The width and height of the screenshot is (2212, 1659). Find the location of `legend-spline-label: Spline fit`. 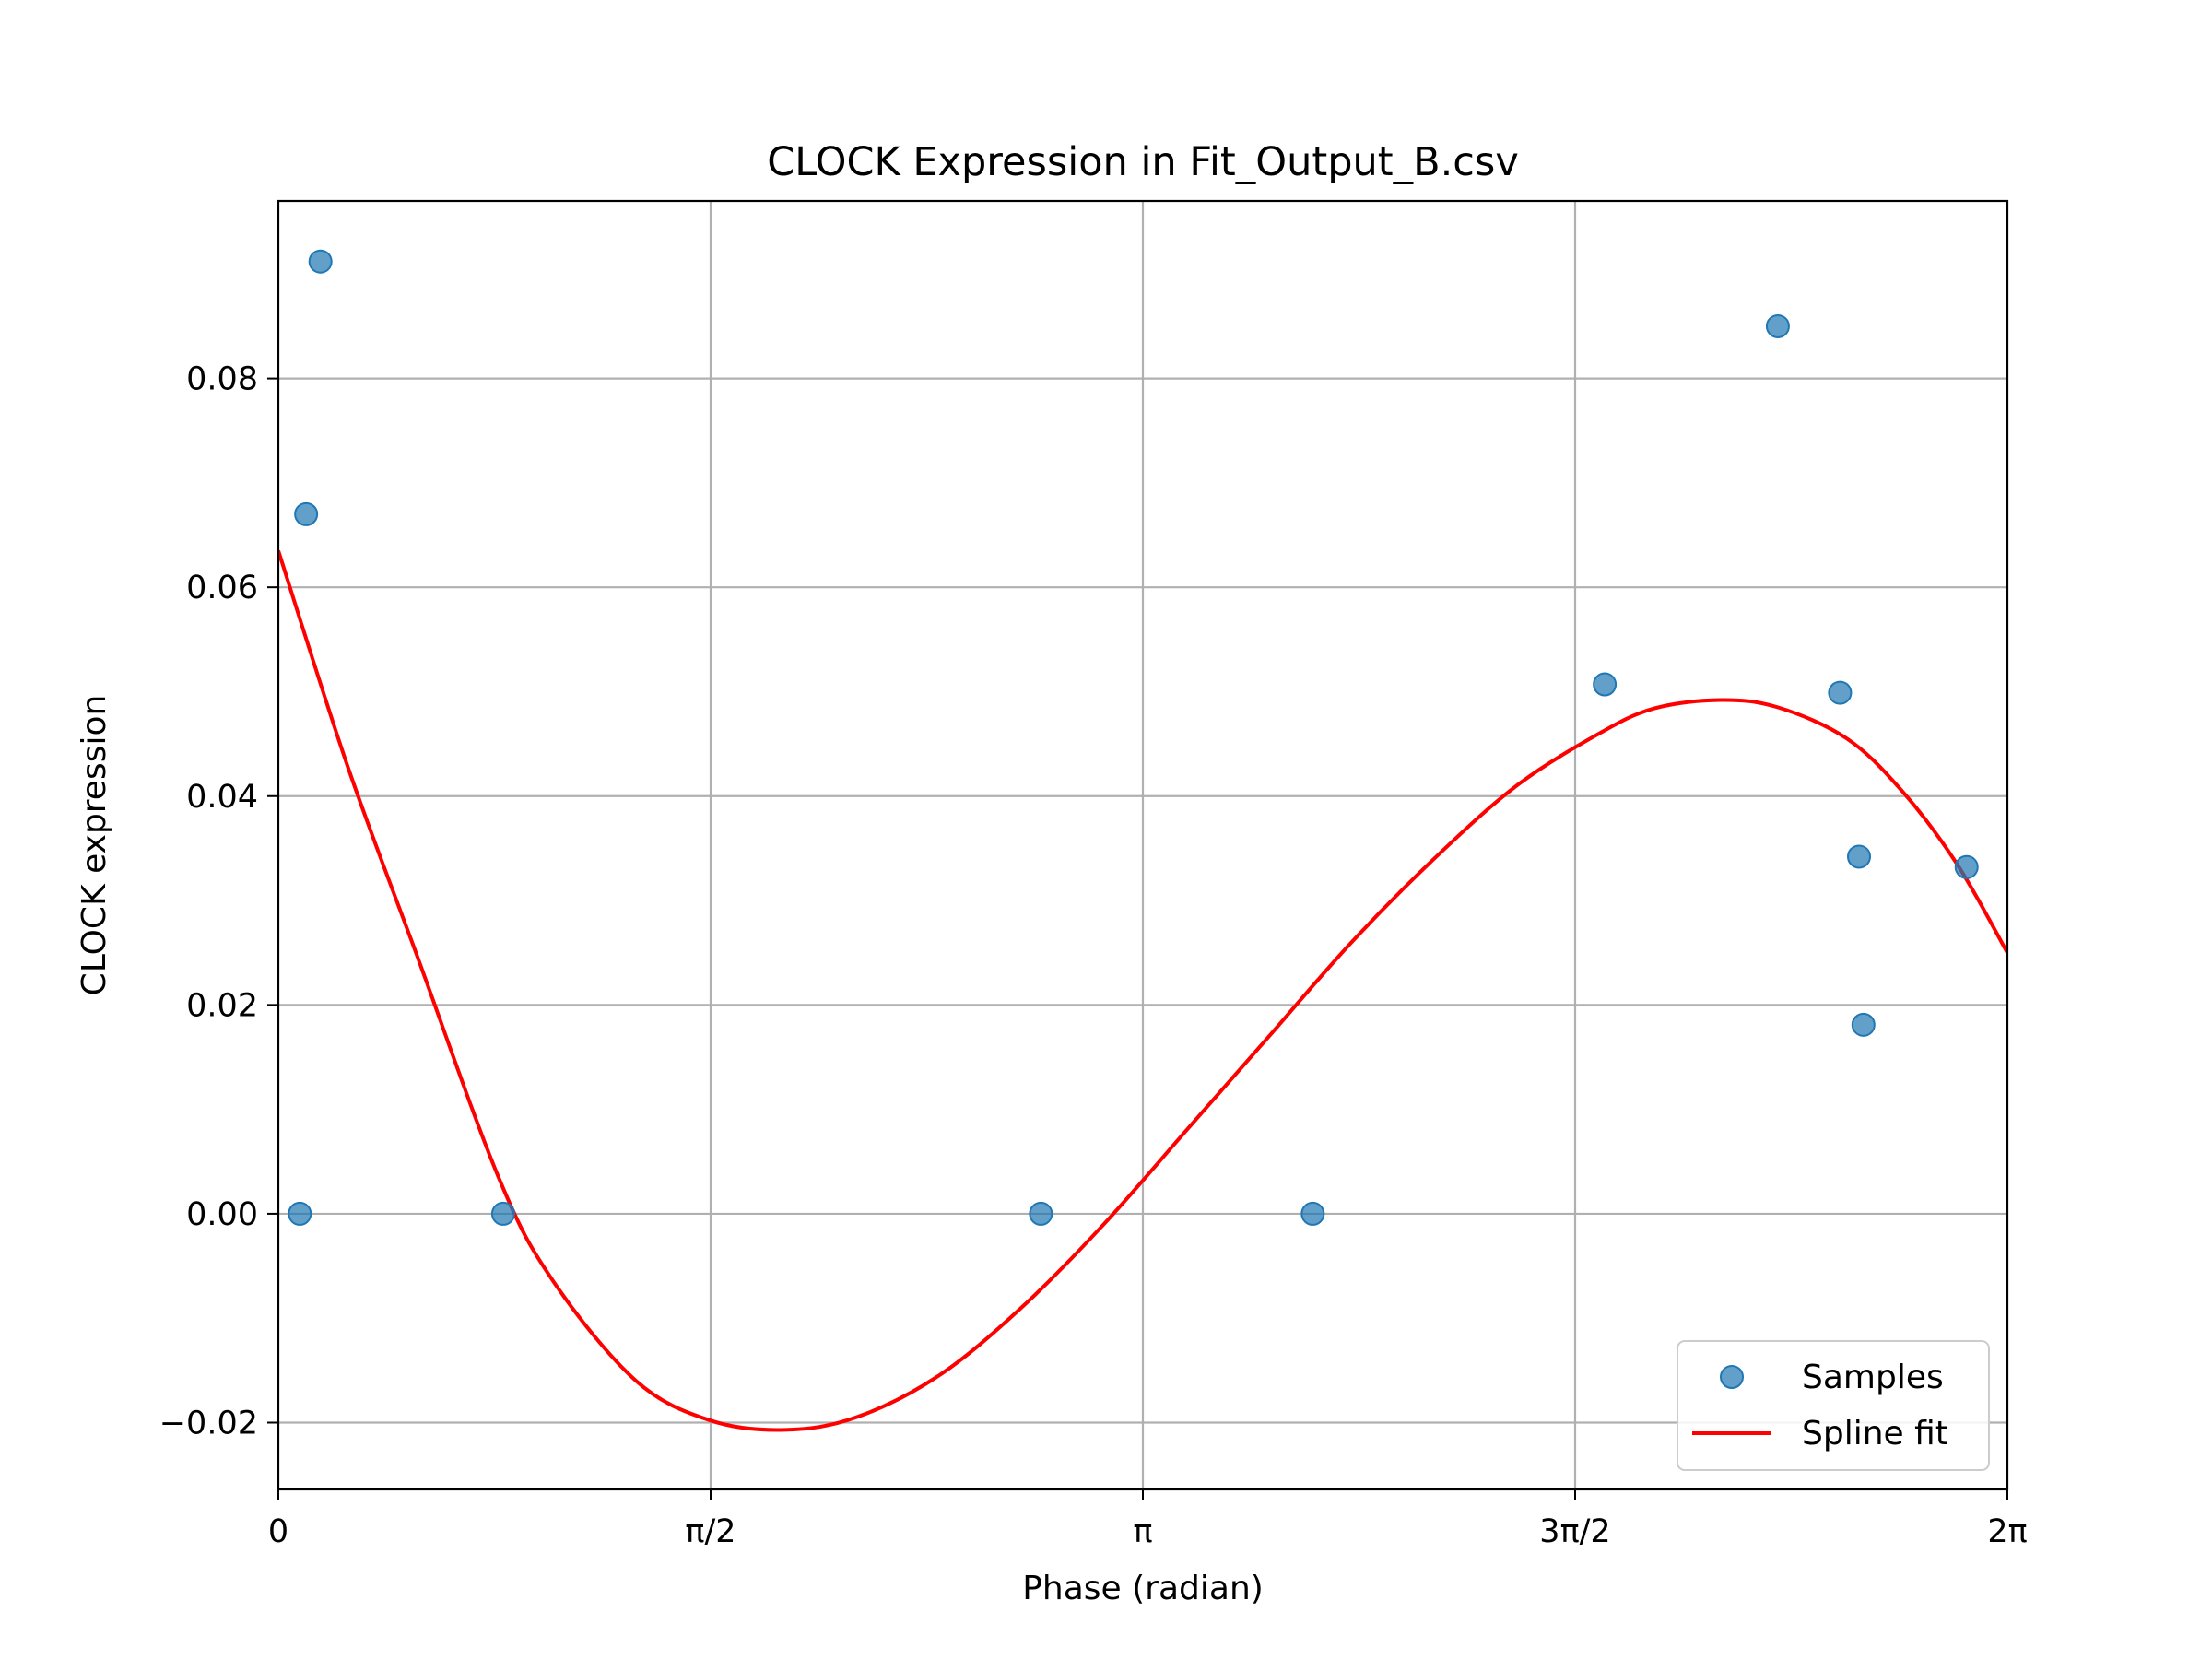

legend-spline-label: Spline fit is located at coordinates (1875, 1434).